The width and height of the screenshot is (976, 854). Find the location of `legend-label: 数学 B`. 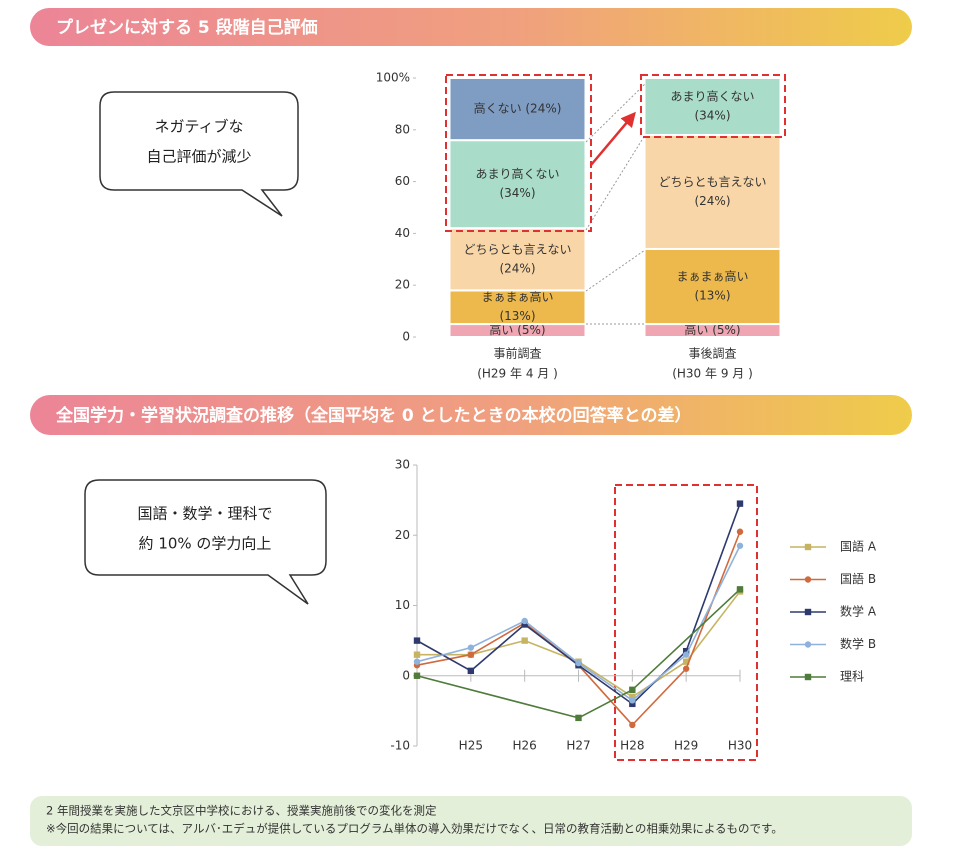

legend-label: 数学 B is located at coordinates (858, 643).